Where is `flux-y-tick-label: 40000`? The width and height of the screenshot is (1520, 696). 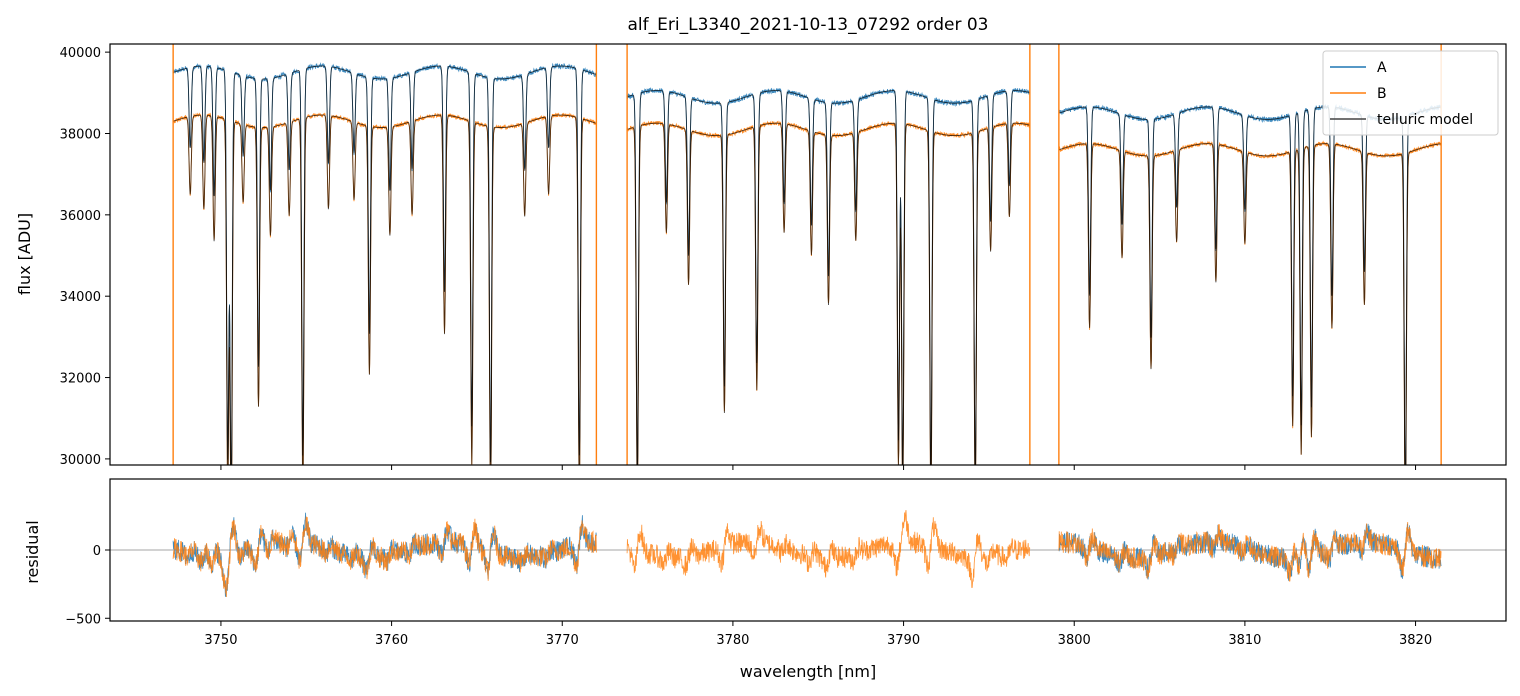 flux-y-tick-label: 40000 is located at coordinates (80, 53).